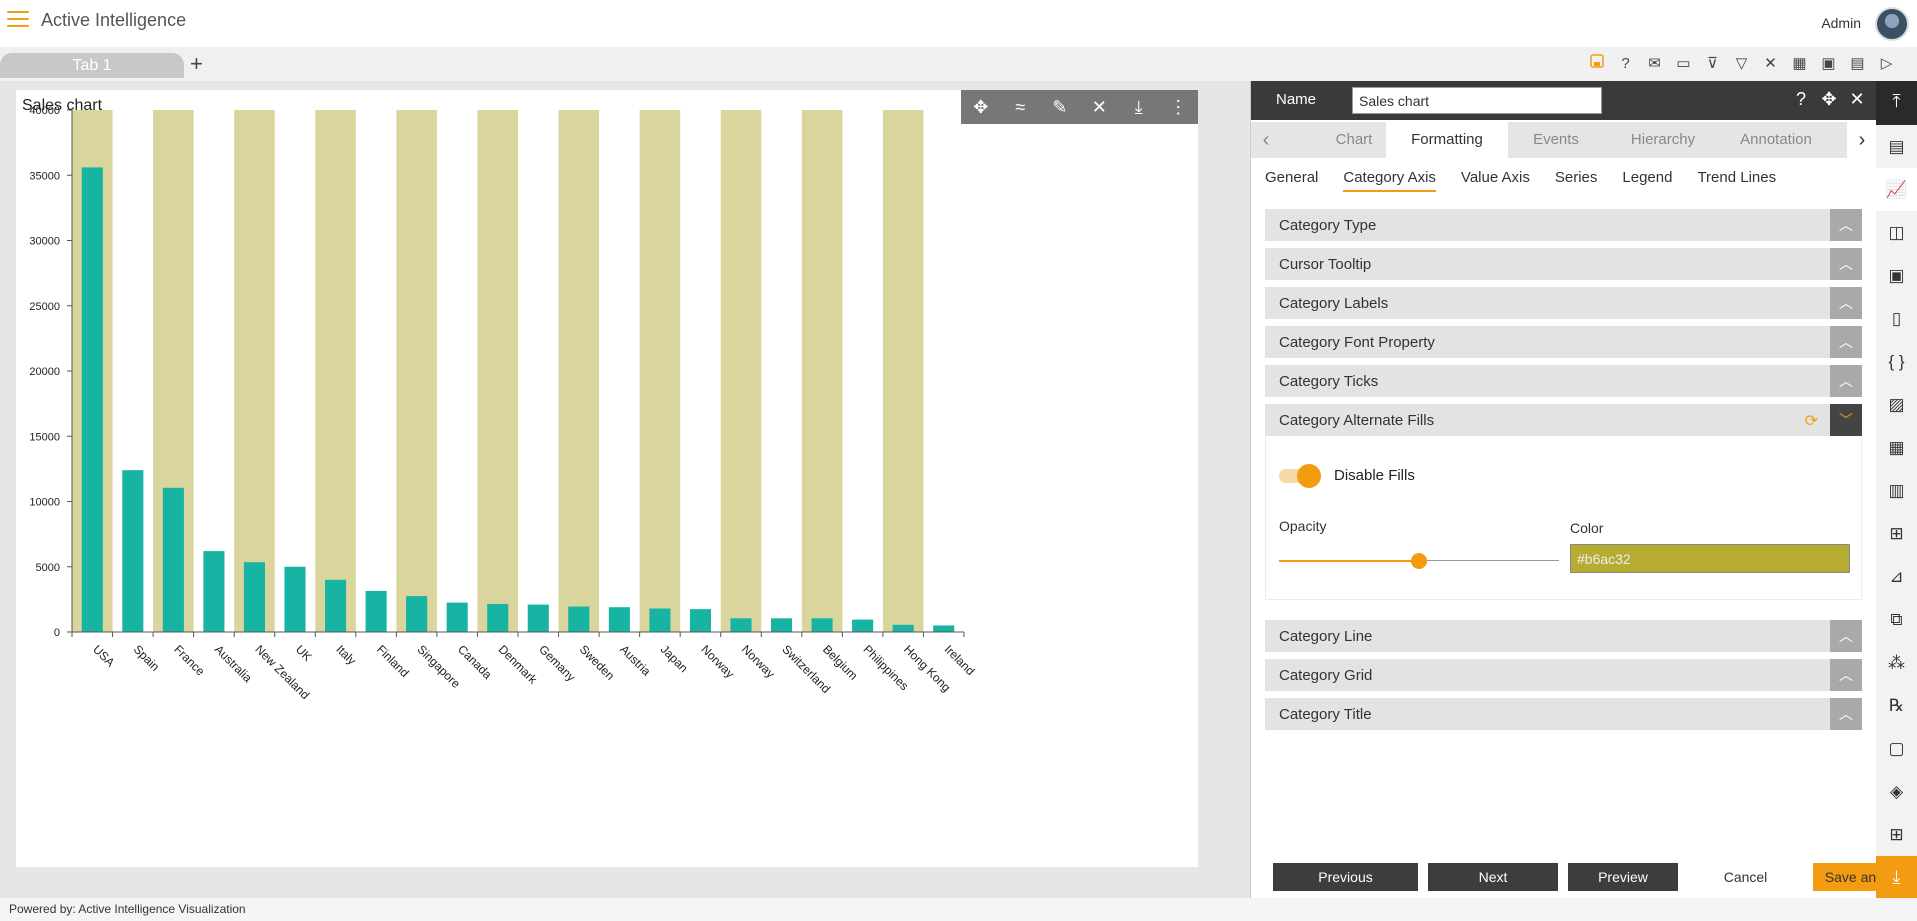 This screenshot has width=1917, height=921. What do you see at coordinates (1710, 558) in the screenshot?
I see `color-input: #b6ac32` at bounding box center [1710, 558].